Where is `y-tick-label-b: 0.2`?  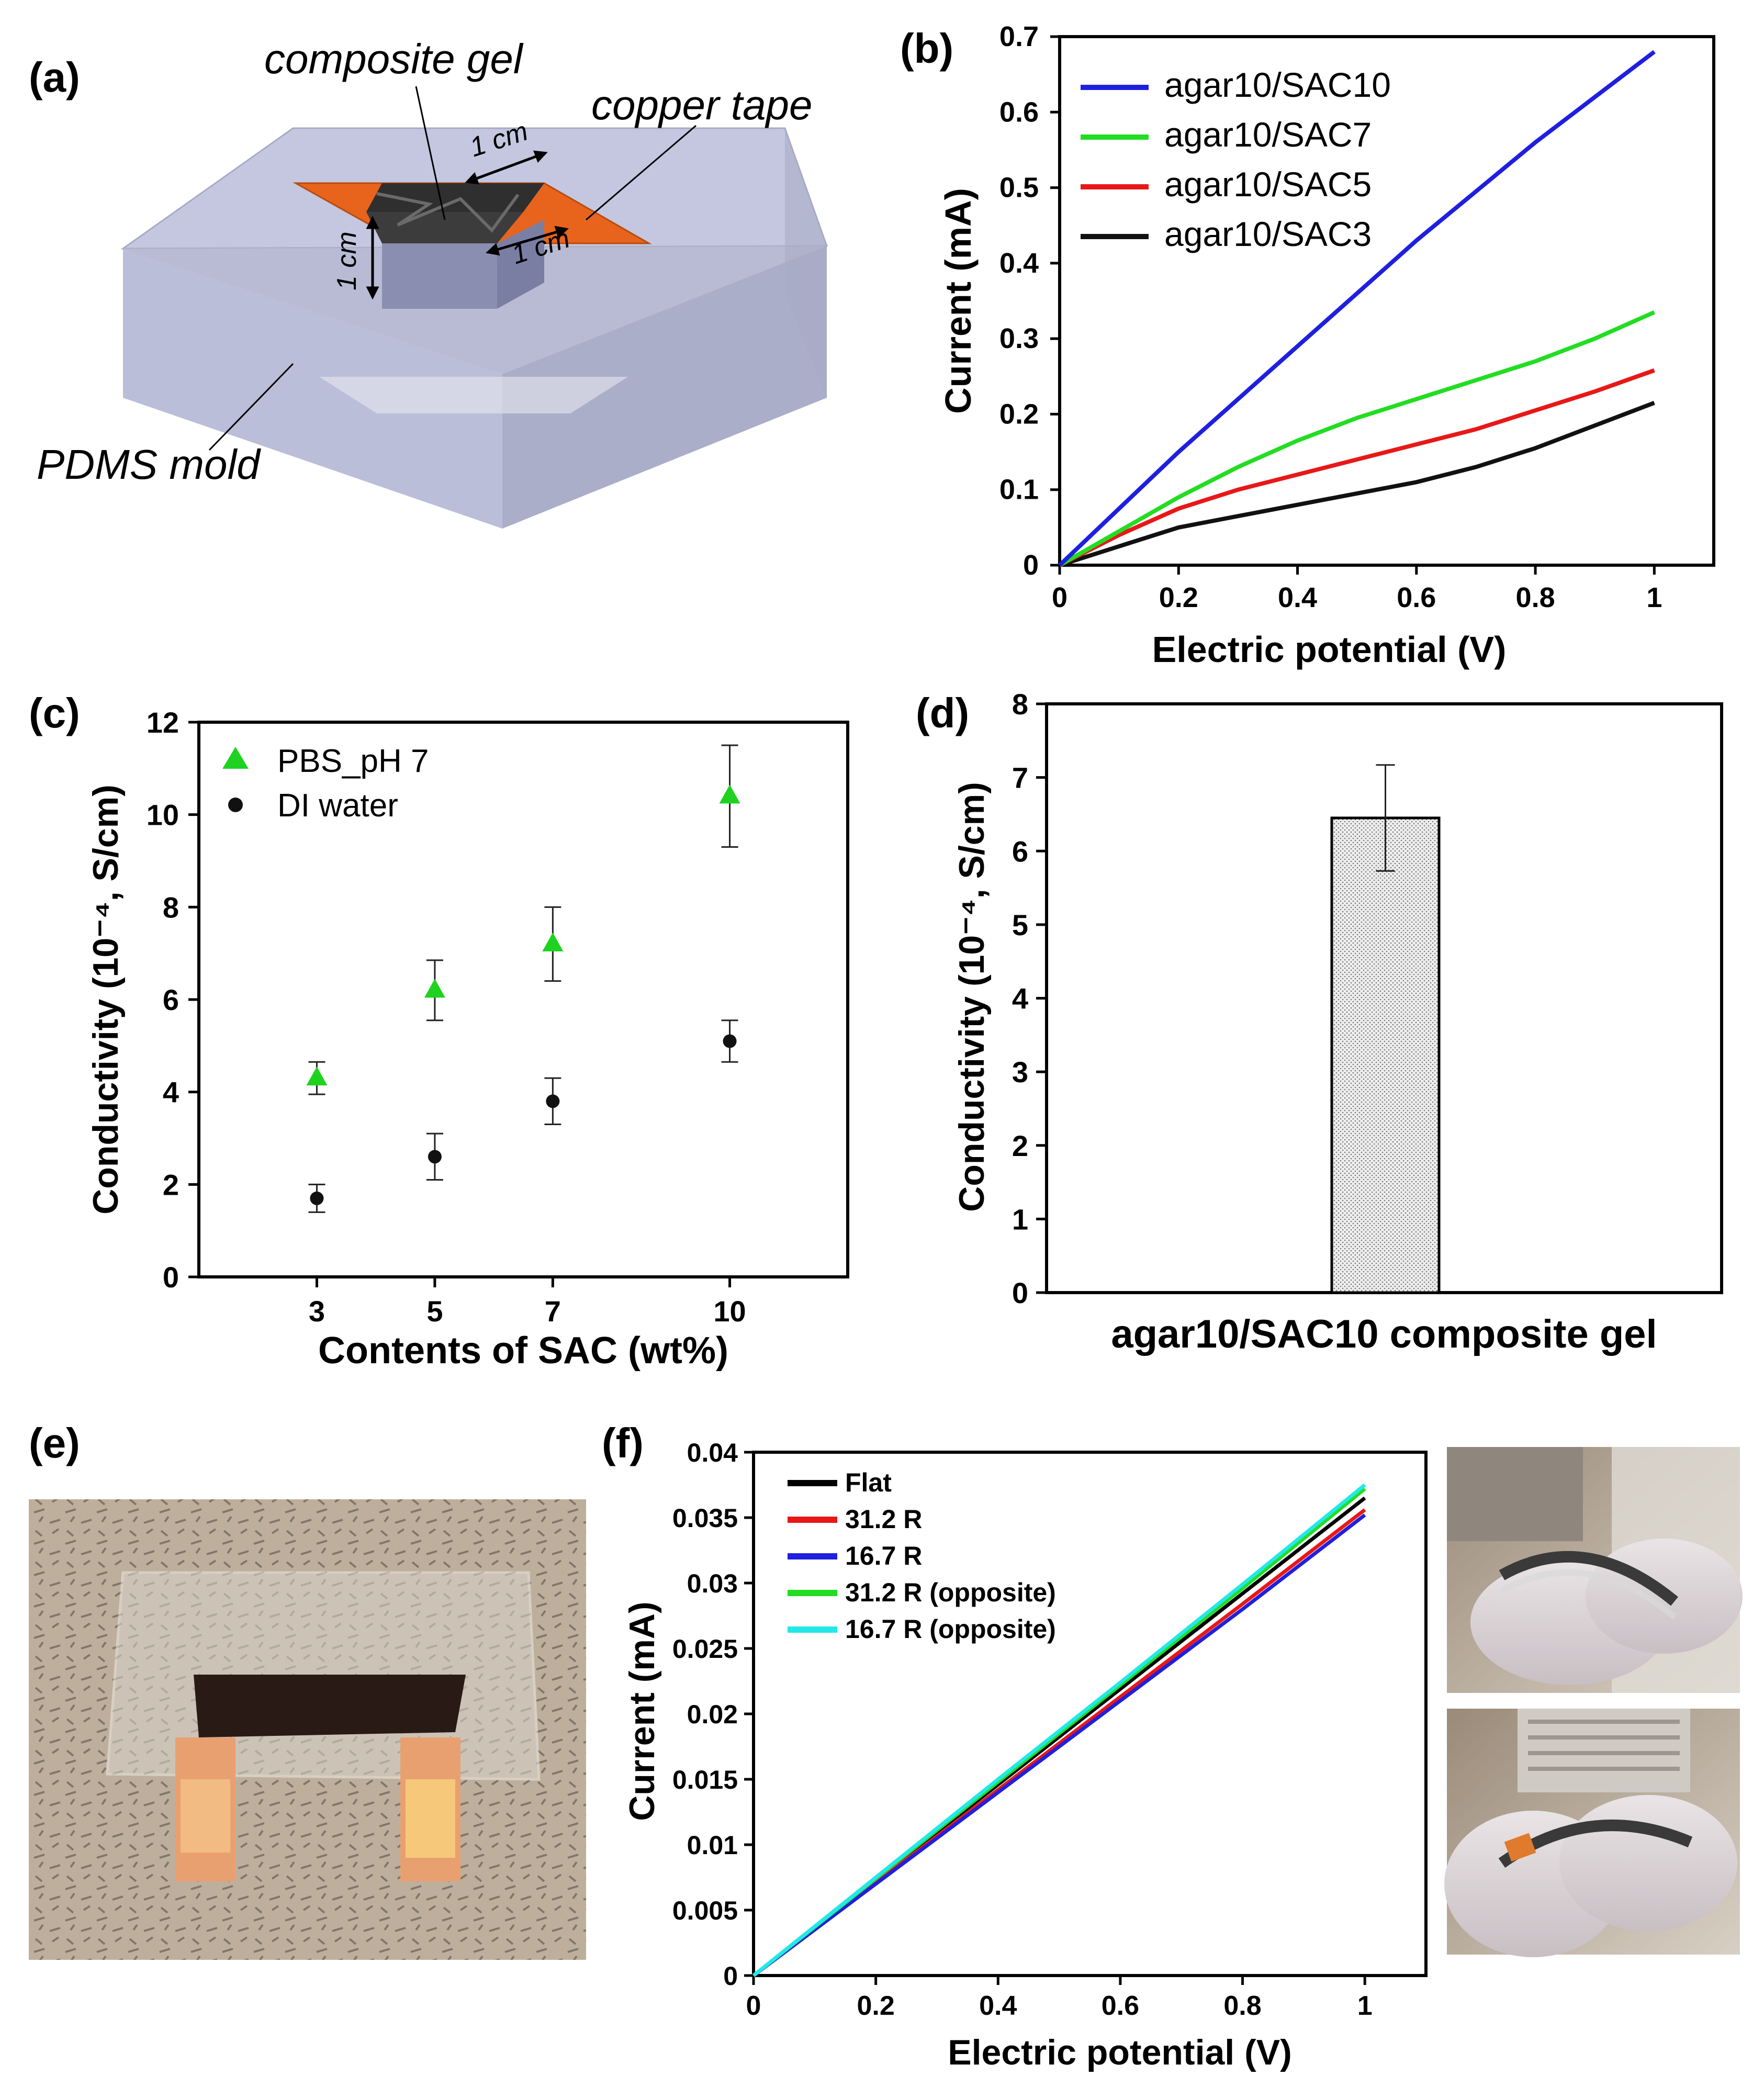
y-tick-label-b: 0.2 is located at coordinates (1019, 414).